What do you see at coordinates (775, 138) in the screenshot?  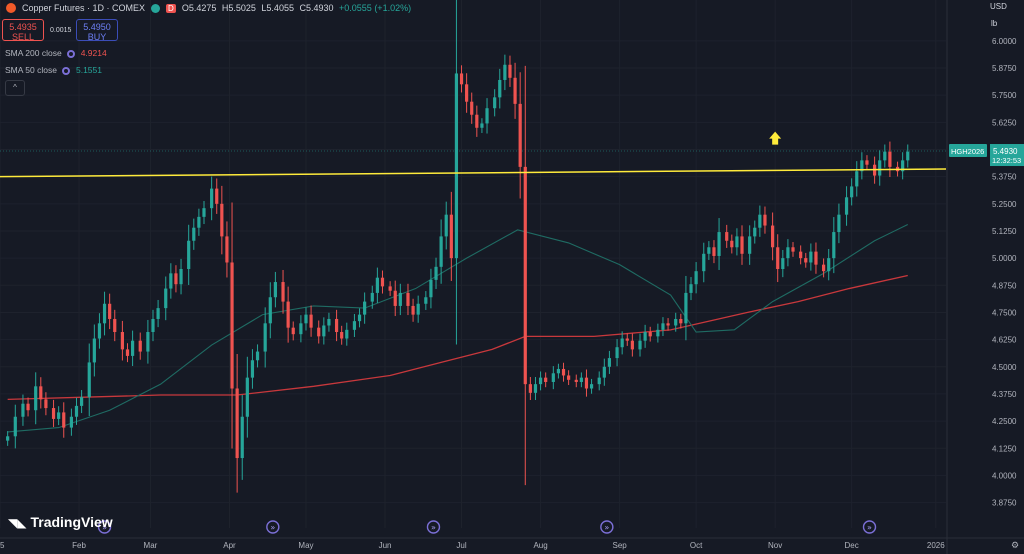 I see `up-arrow-icon` at bounding box center [775, 138].